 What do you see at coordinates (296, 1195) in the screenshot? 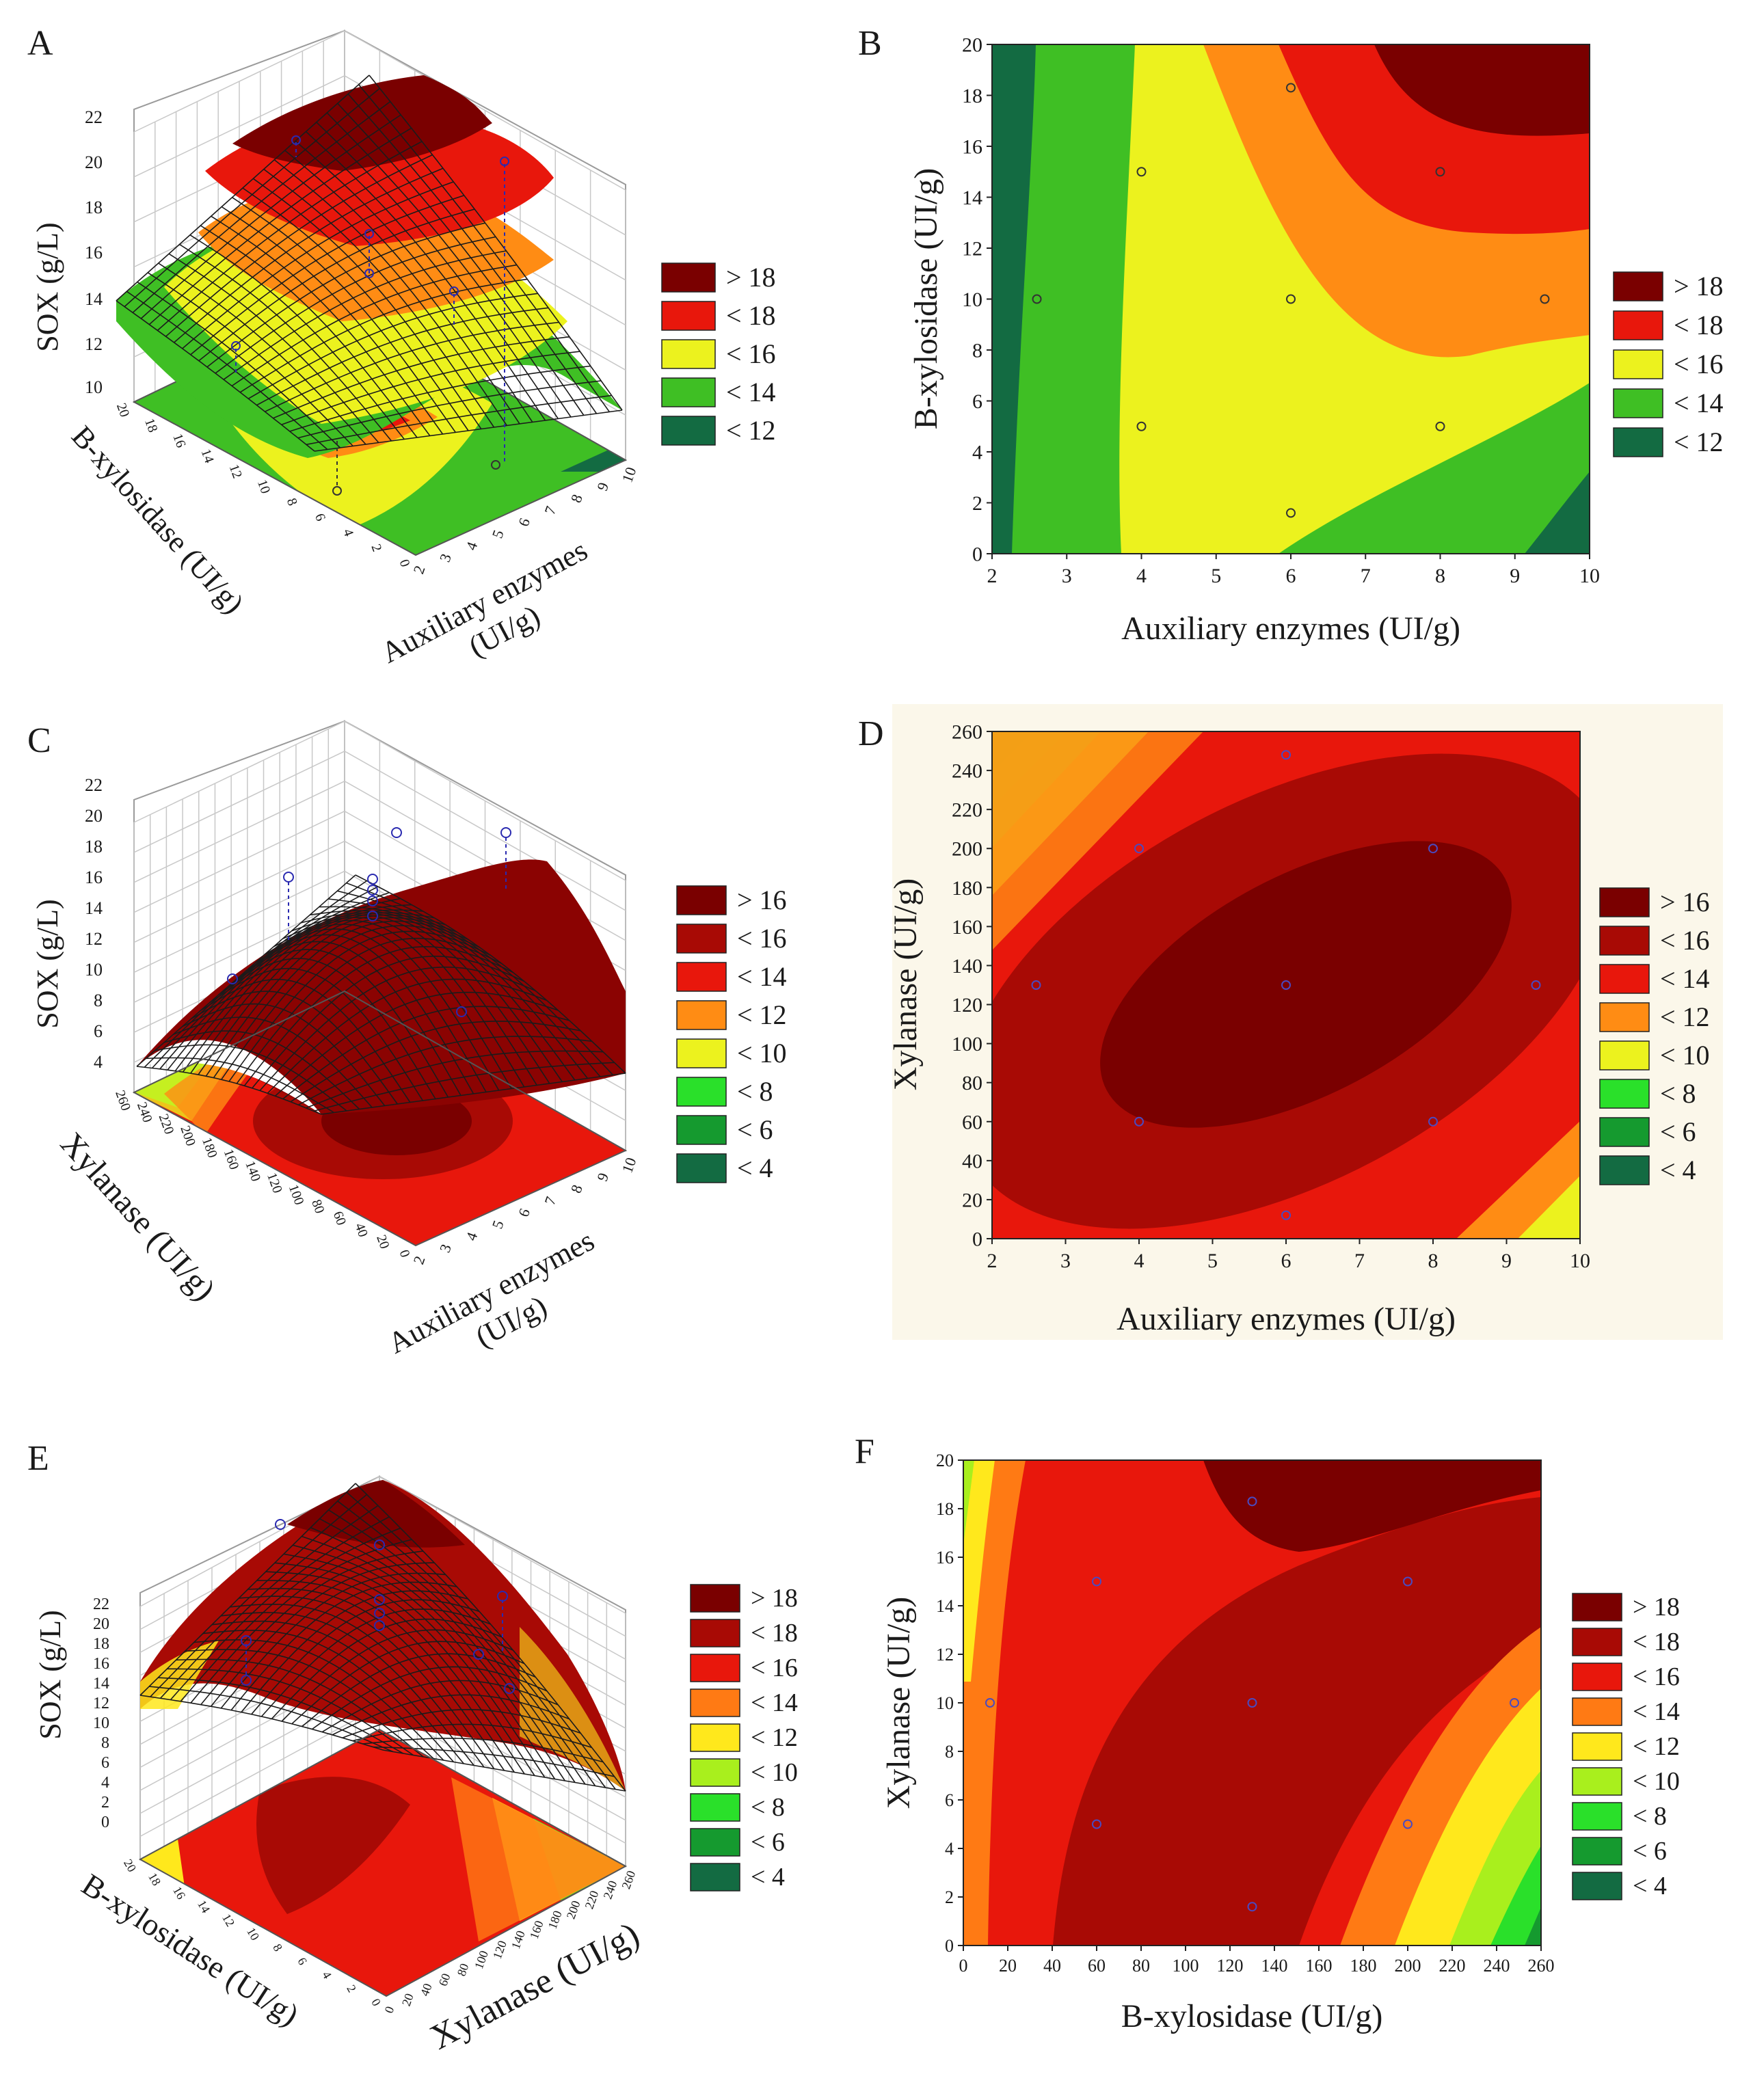
I see `floor-tick-label: 100` at bounding box center [296, 1195].